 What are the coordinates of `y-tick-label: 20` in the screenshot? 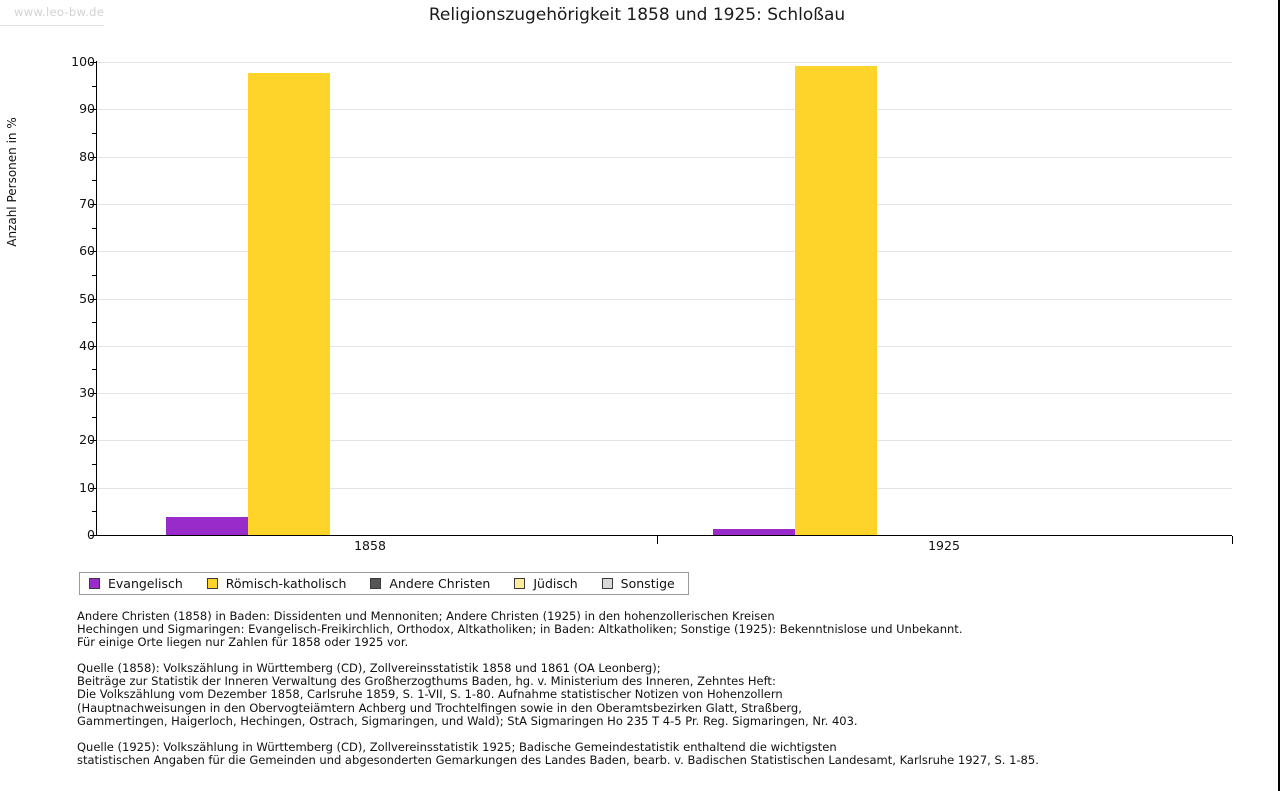 It's located at (87, 440).